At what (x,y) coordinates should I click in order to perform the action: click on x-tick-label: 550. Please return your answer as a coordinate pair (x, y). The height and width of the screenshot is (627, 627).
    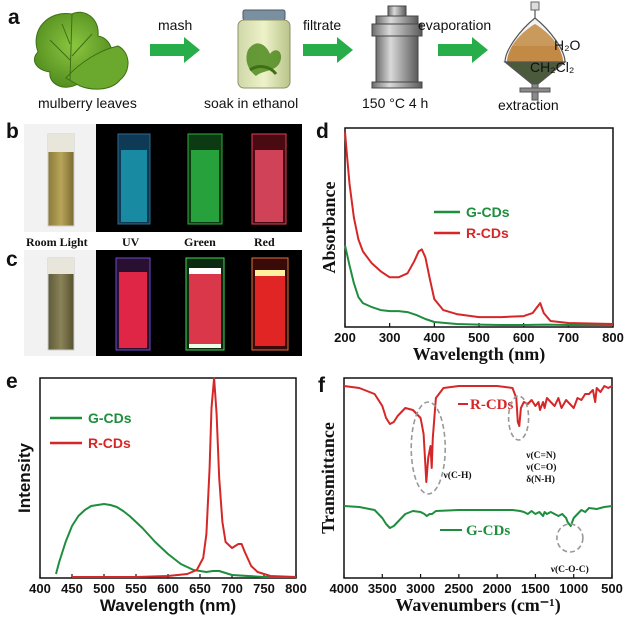
    Looking at the image, I should click on (136, 588).